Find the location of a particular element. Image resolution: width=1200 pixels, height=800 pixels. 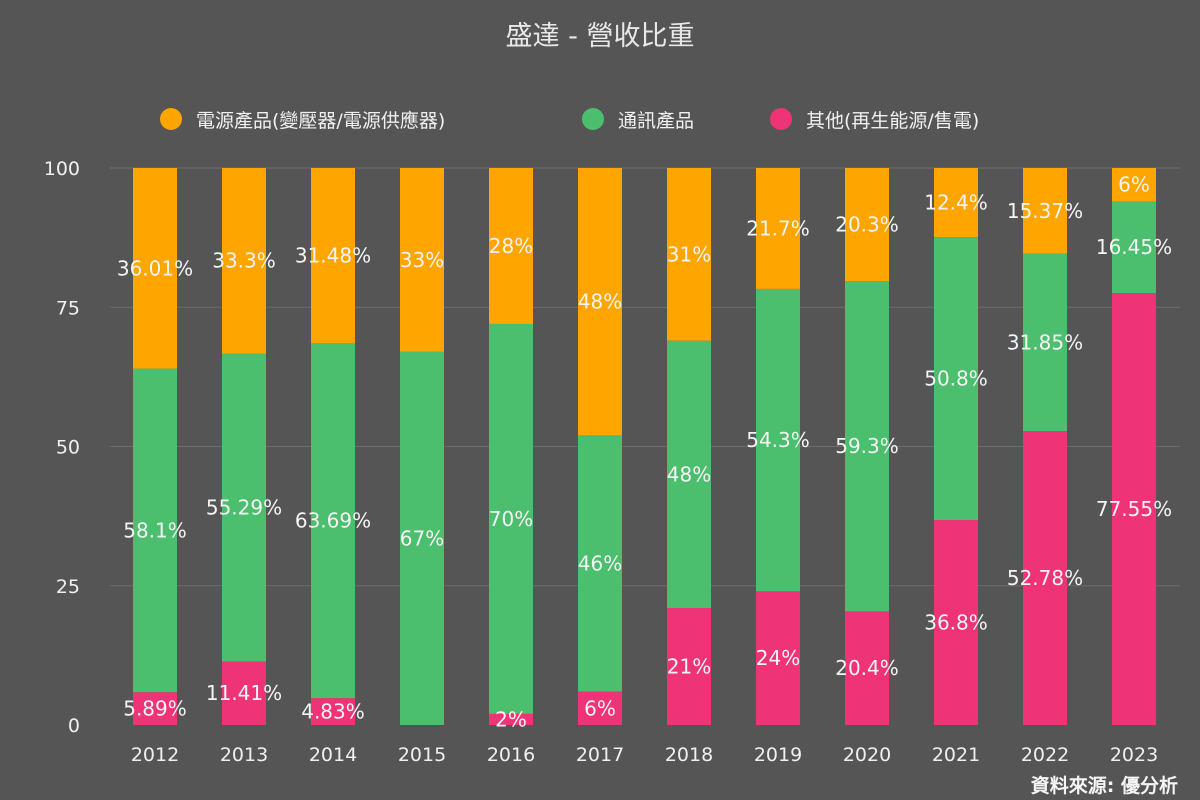

data-label-2-2013: 33.3% is located at coordinates (244, 261).